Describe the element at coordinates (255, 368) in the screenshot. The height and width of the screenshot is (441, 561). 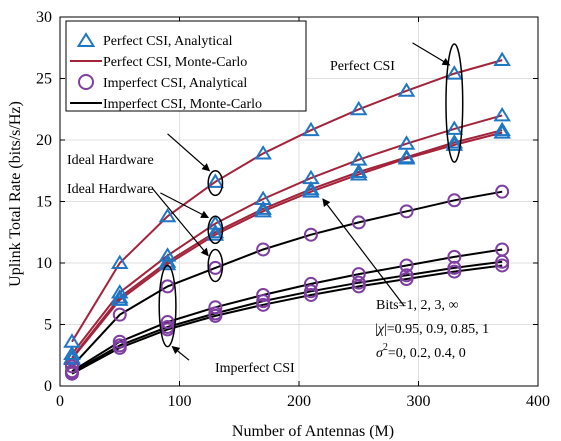
I see `annotation-imperfect-csi: Imperfect CSI` at that location.